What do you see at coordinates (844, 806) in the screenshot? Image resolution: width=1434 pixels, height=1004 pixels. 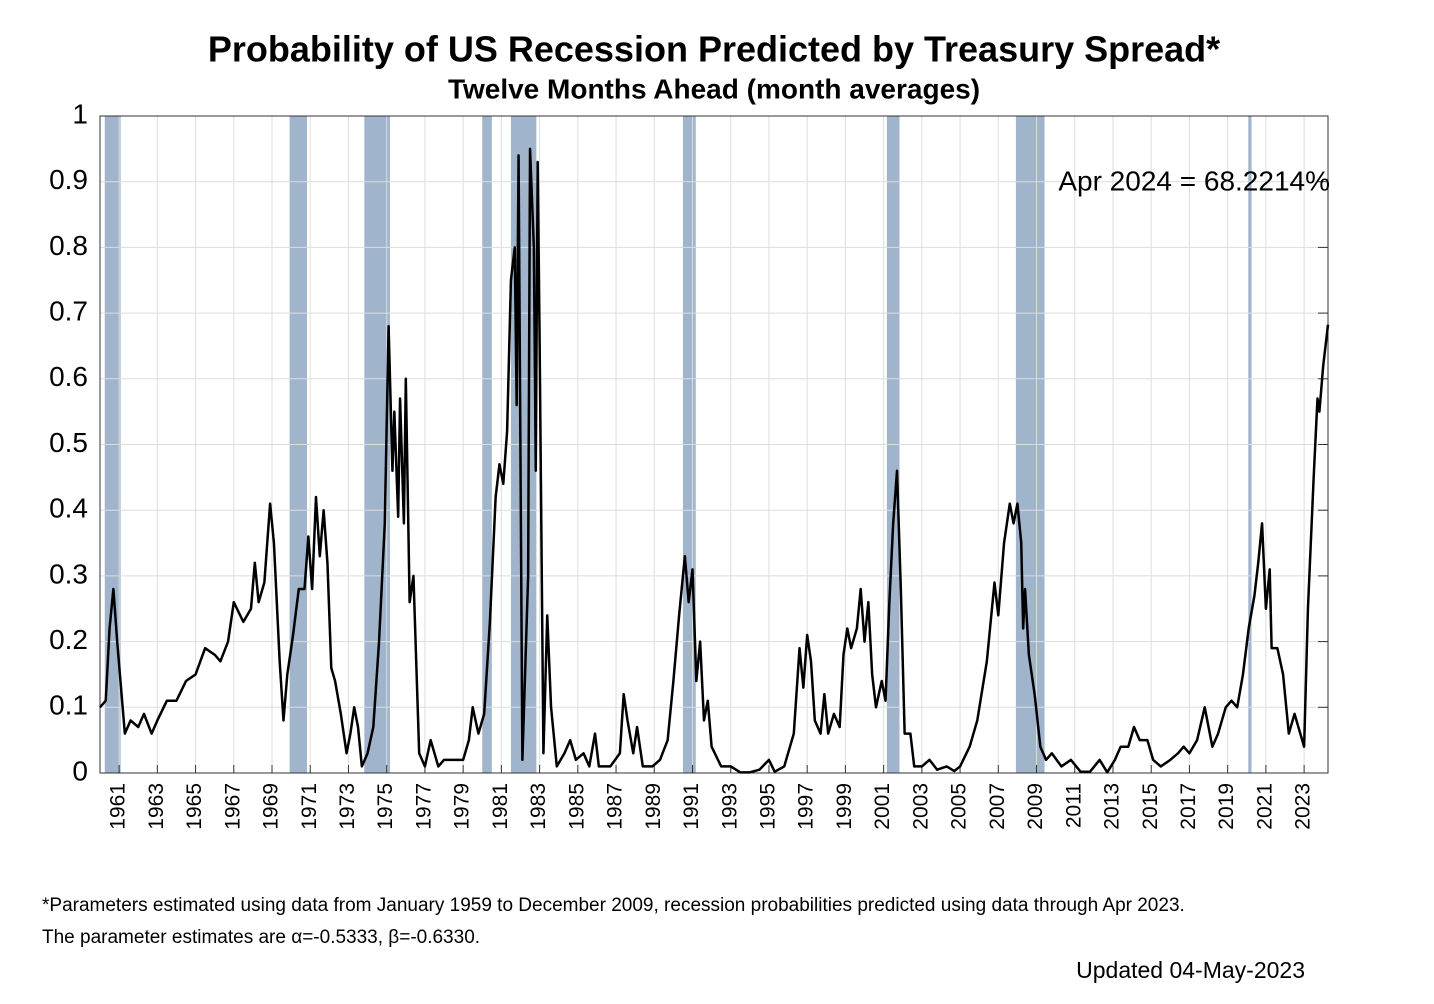 I see `x-tick-label: 1999` at bounding box center [844, 806].